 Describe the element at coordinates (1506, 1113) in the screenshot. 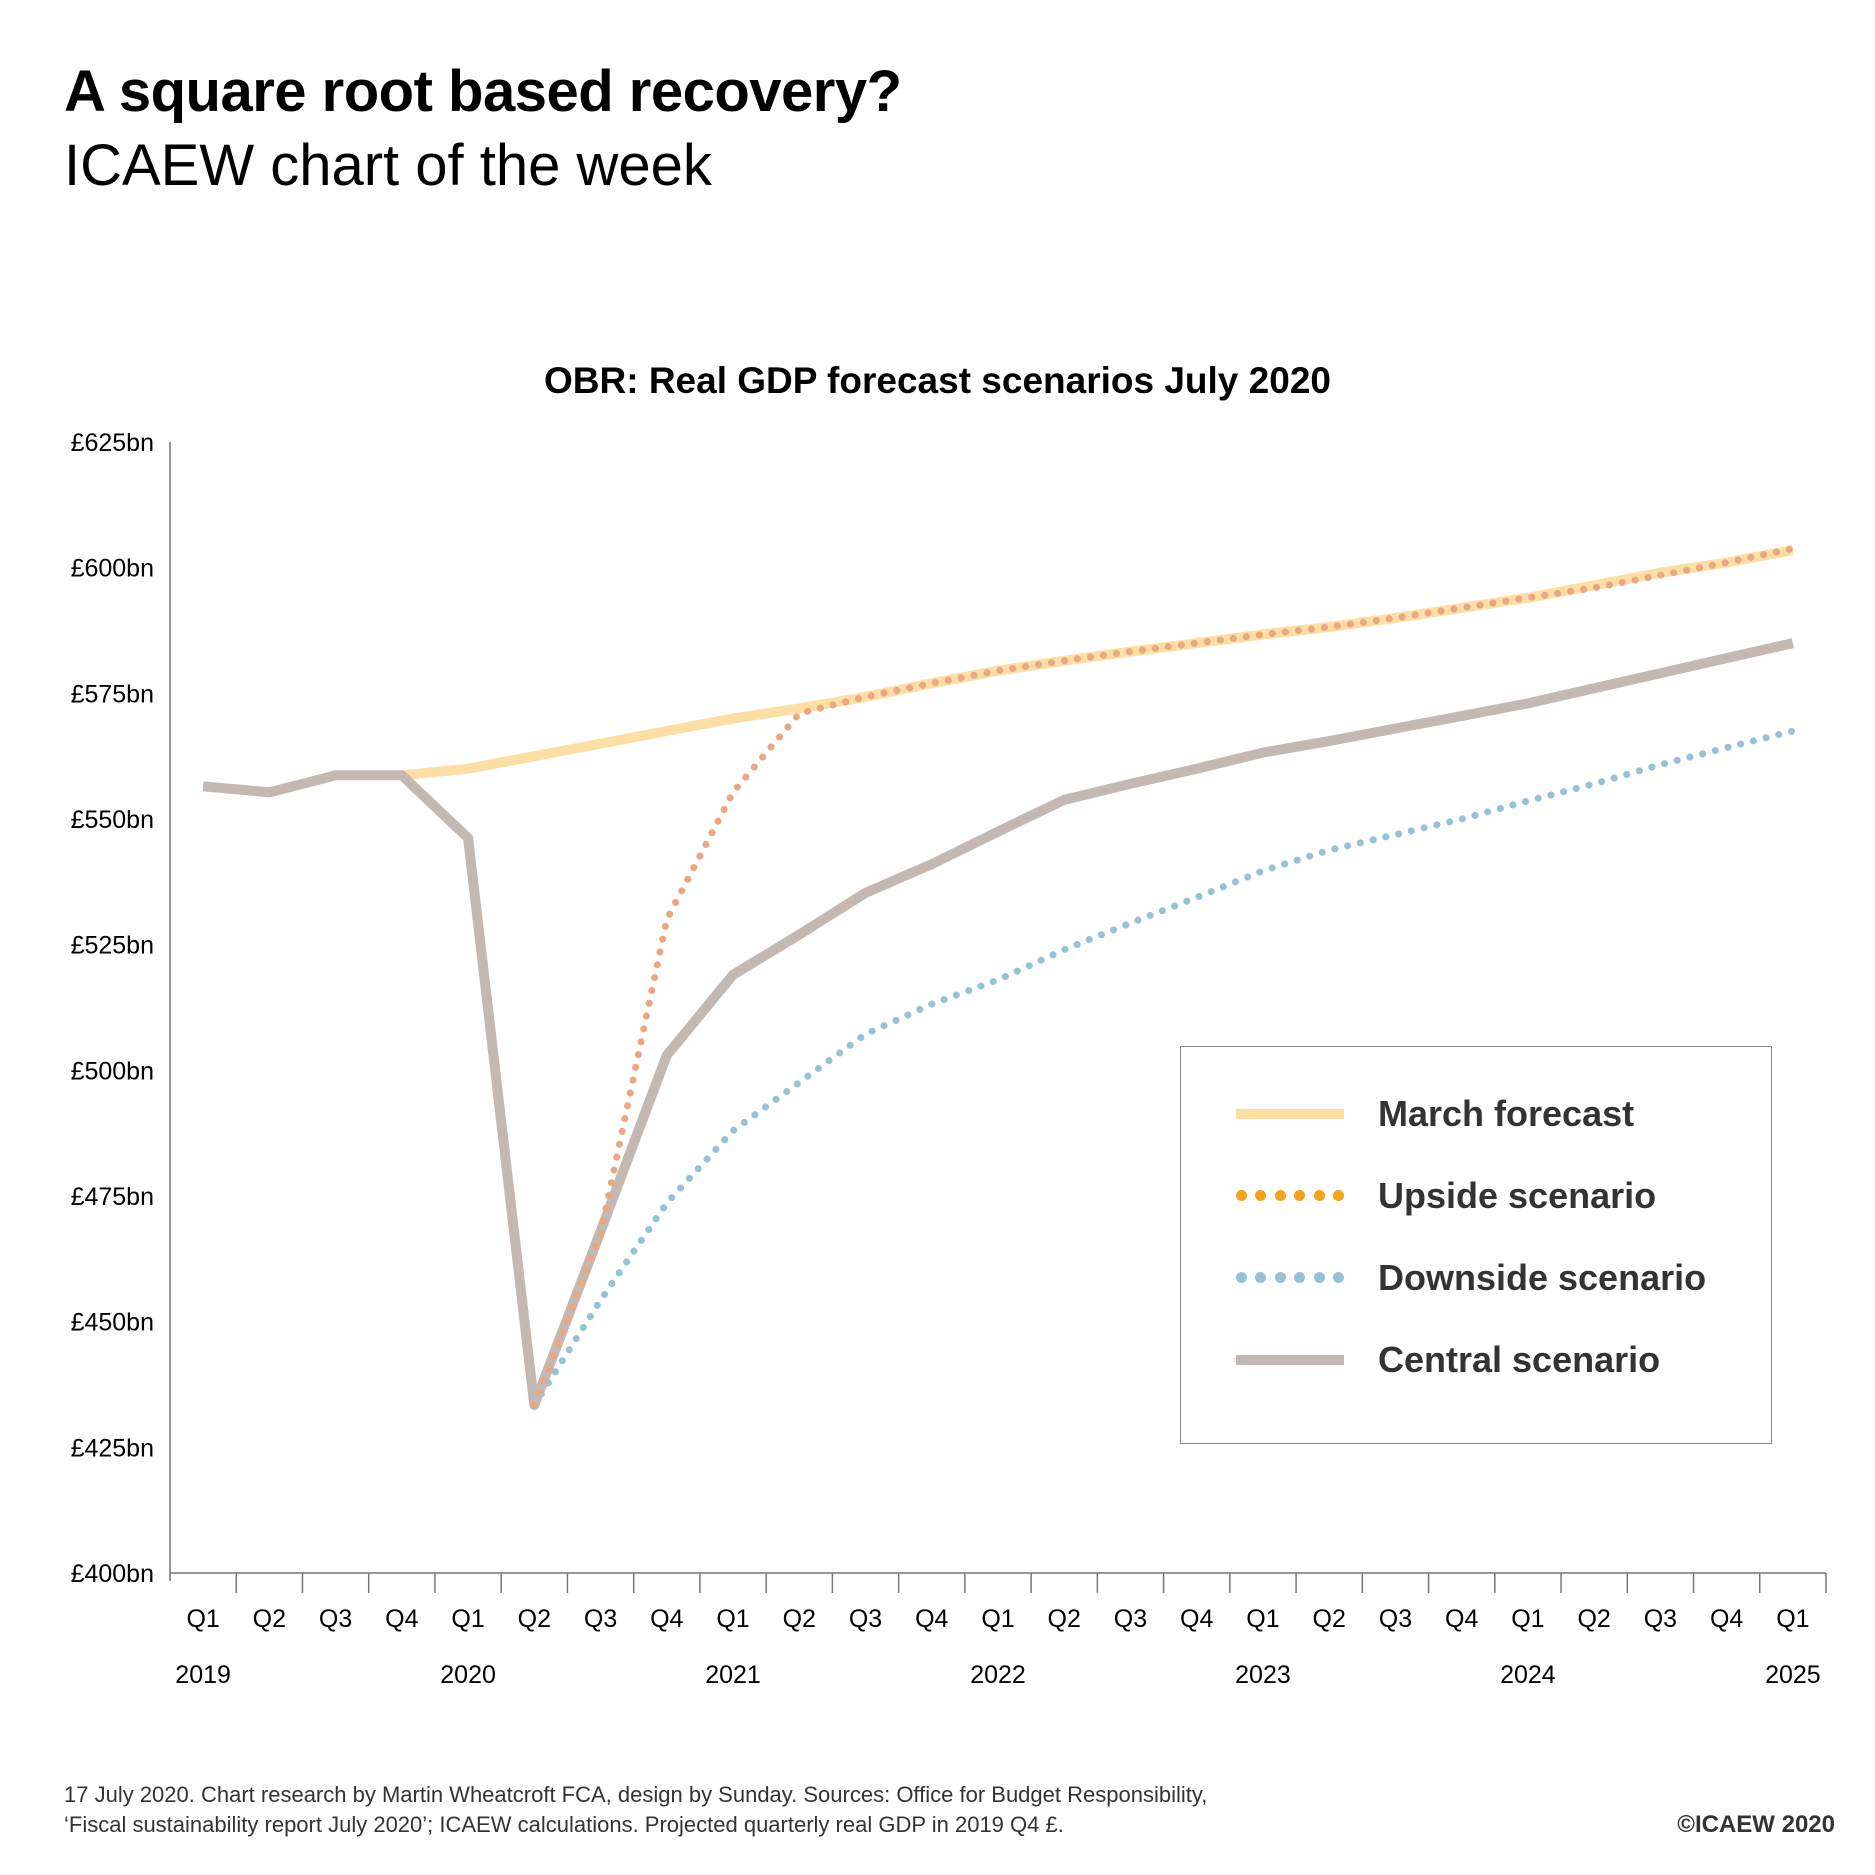

I see `legend-label: March forecast` at that location.